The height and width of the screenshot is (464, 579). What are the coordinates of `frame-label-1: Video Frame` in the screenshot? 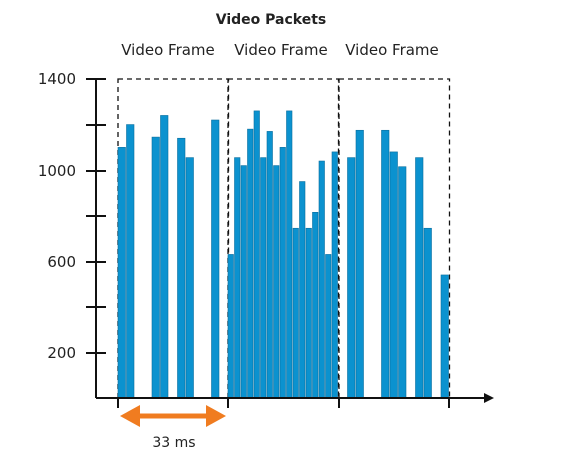 It's located at (168, 50).